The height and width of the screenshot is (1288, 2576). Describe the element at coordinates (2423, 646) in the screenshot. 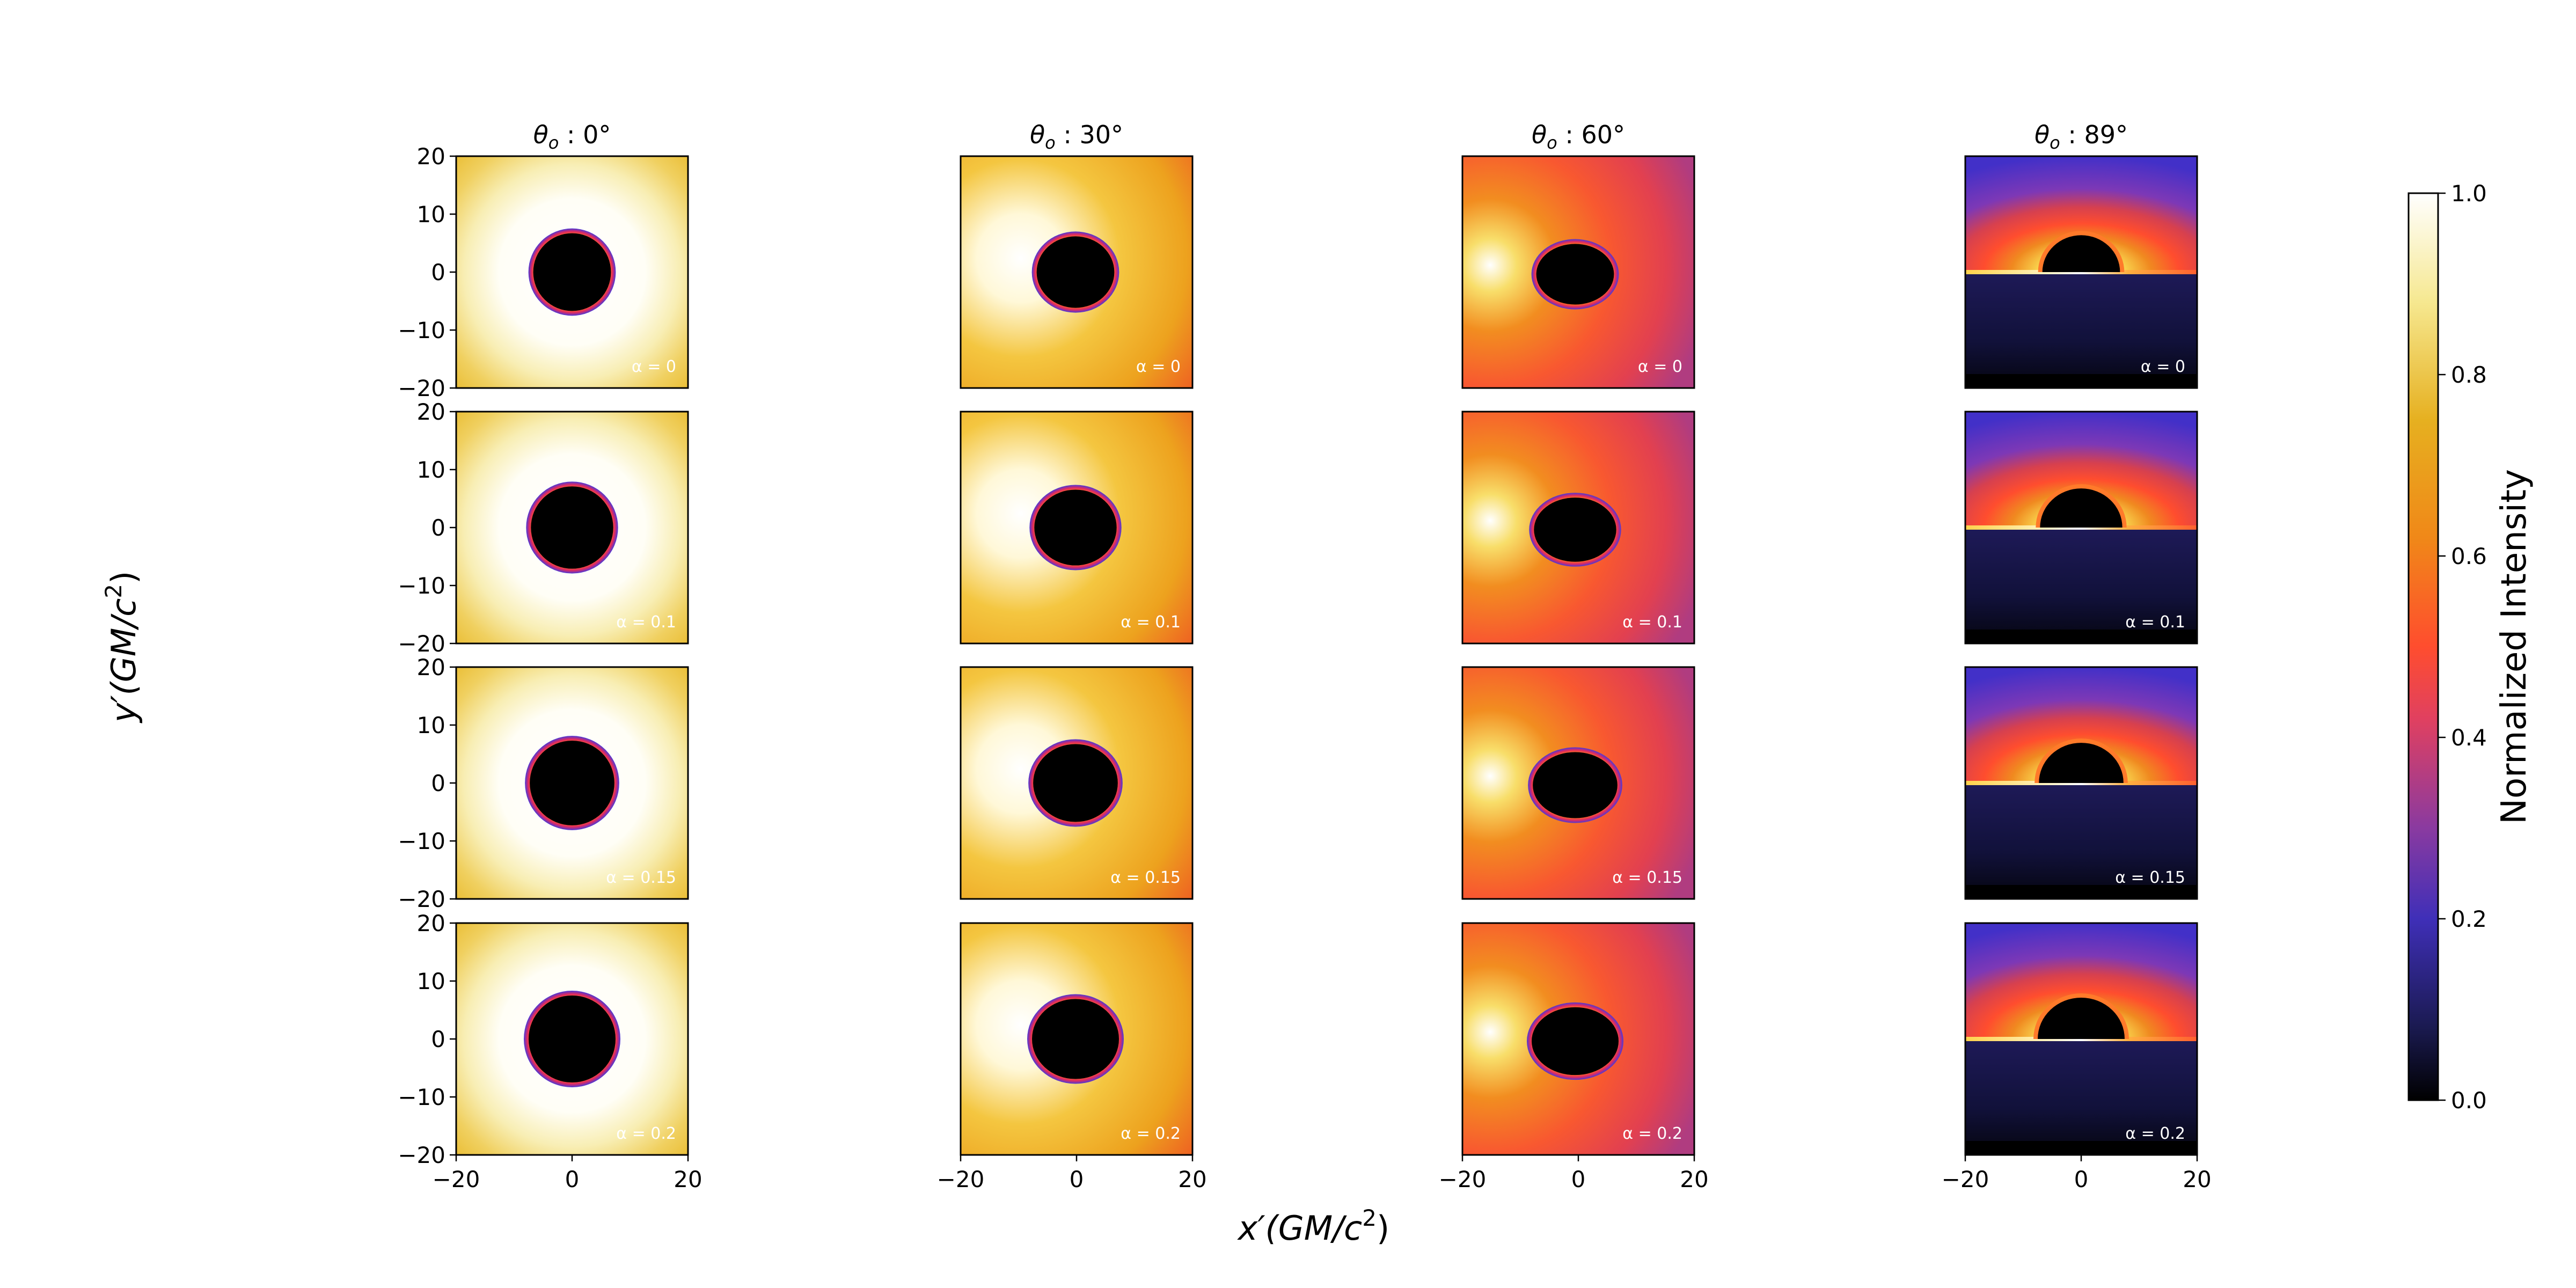

I see `colorbar-gradient` at that location.